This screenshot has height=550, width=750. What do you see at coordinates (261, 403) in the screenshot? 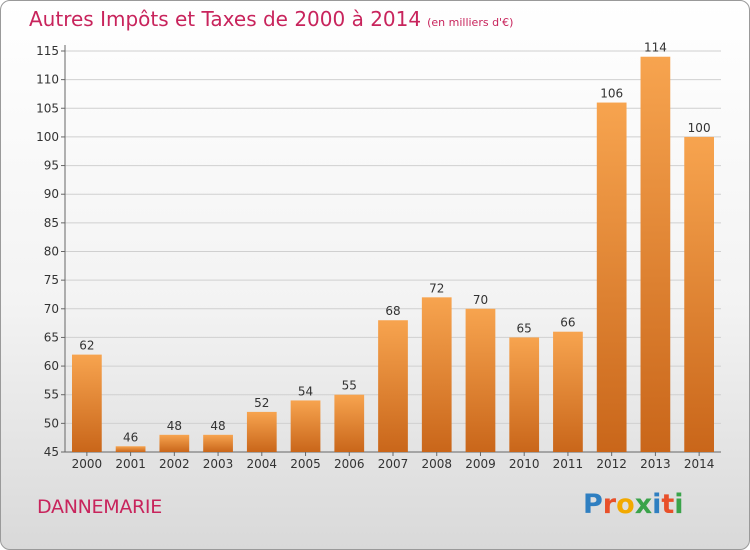
I see `data-label-2004: 52` at bounding box center [261, 403].